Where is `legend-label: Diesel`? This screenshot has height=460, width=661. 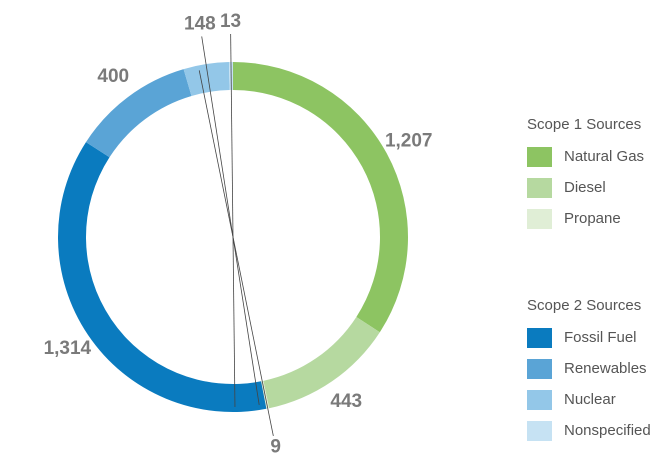
legend-label: Diesel is located at coordinates (585, 187).